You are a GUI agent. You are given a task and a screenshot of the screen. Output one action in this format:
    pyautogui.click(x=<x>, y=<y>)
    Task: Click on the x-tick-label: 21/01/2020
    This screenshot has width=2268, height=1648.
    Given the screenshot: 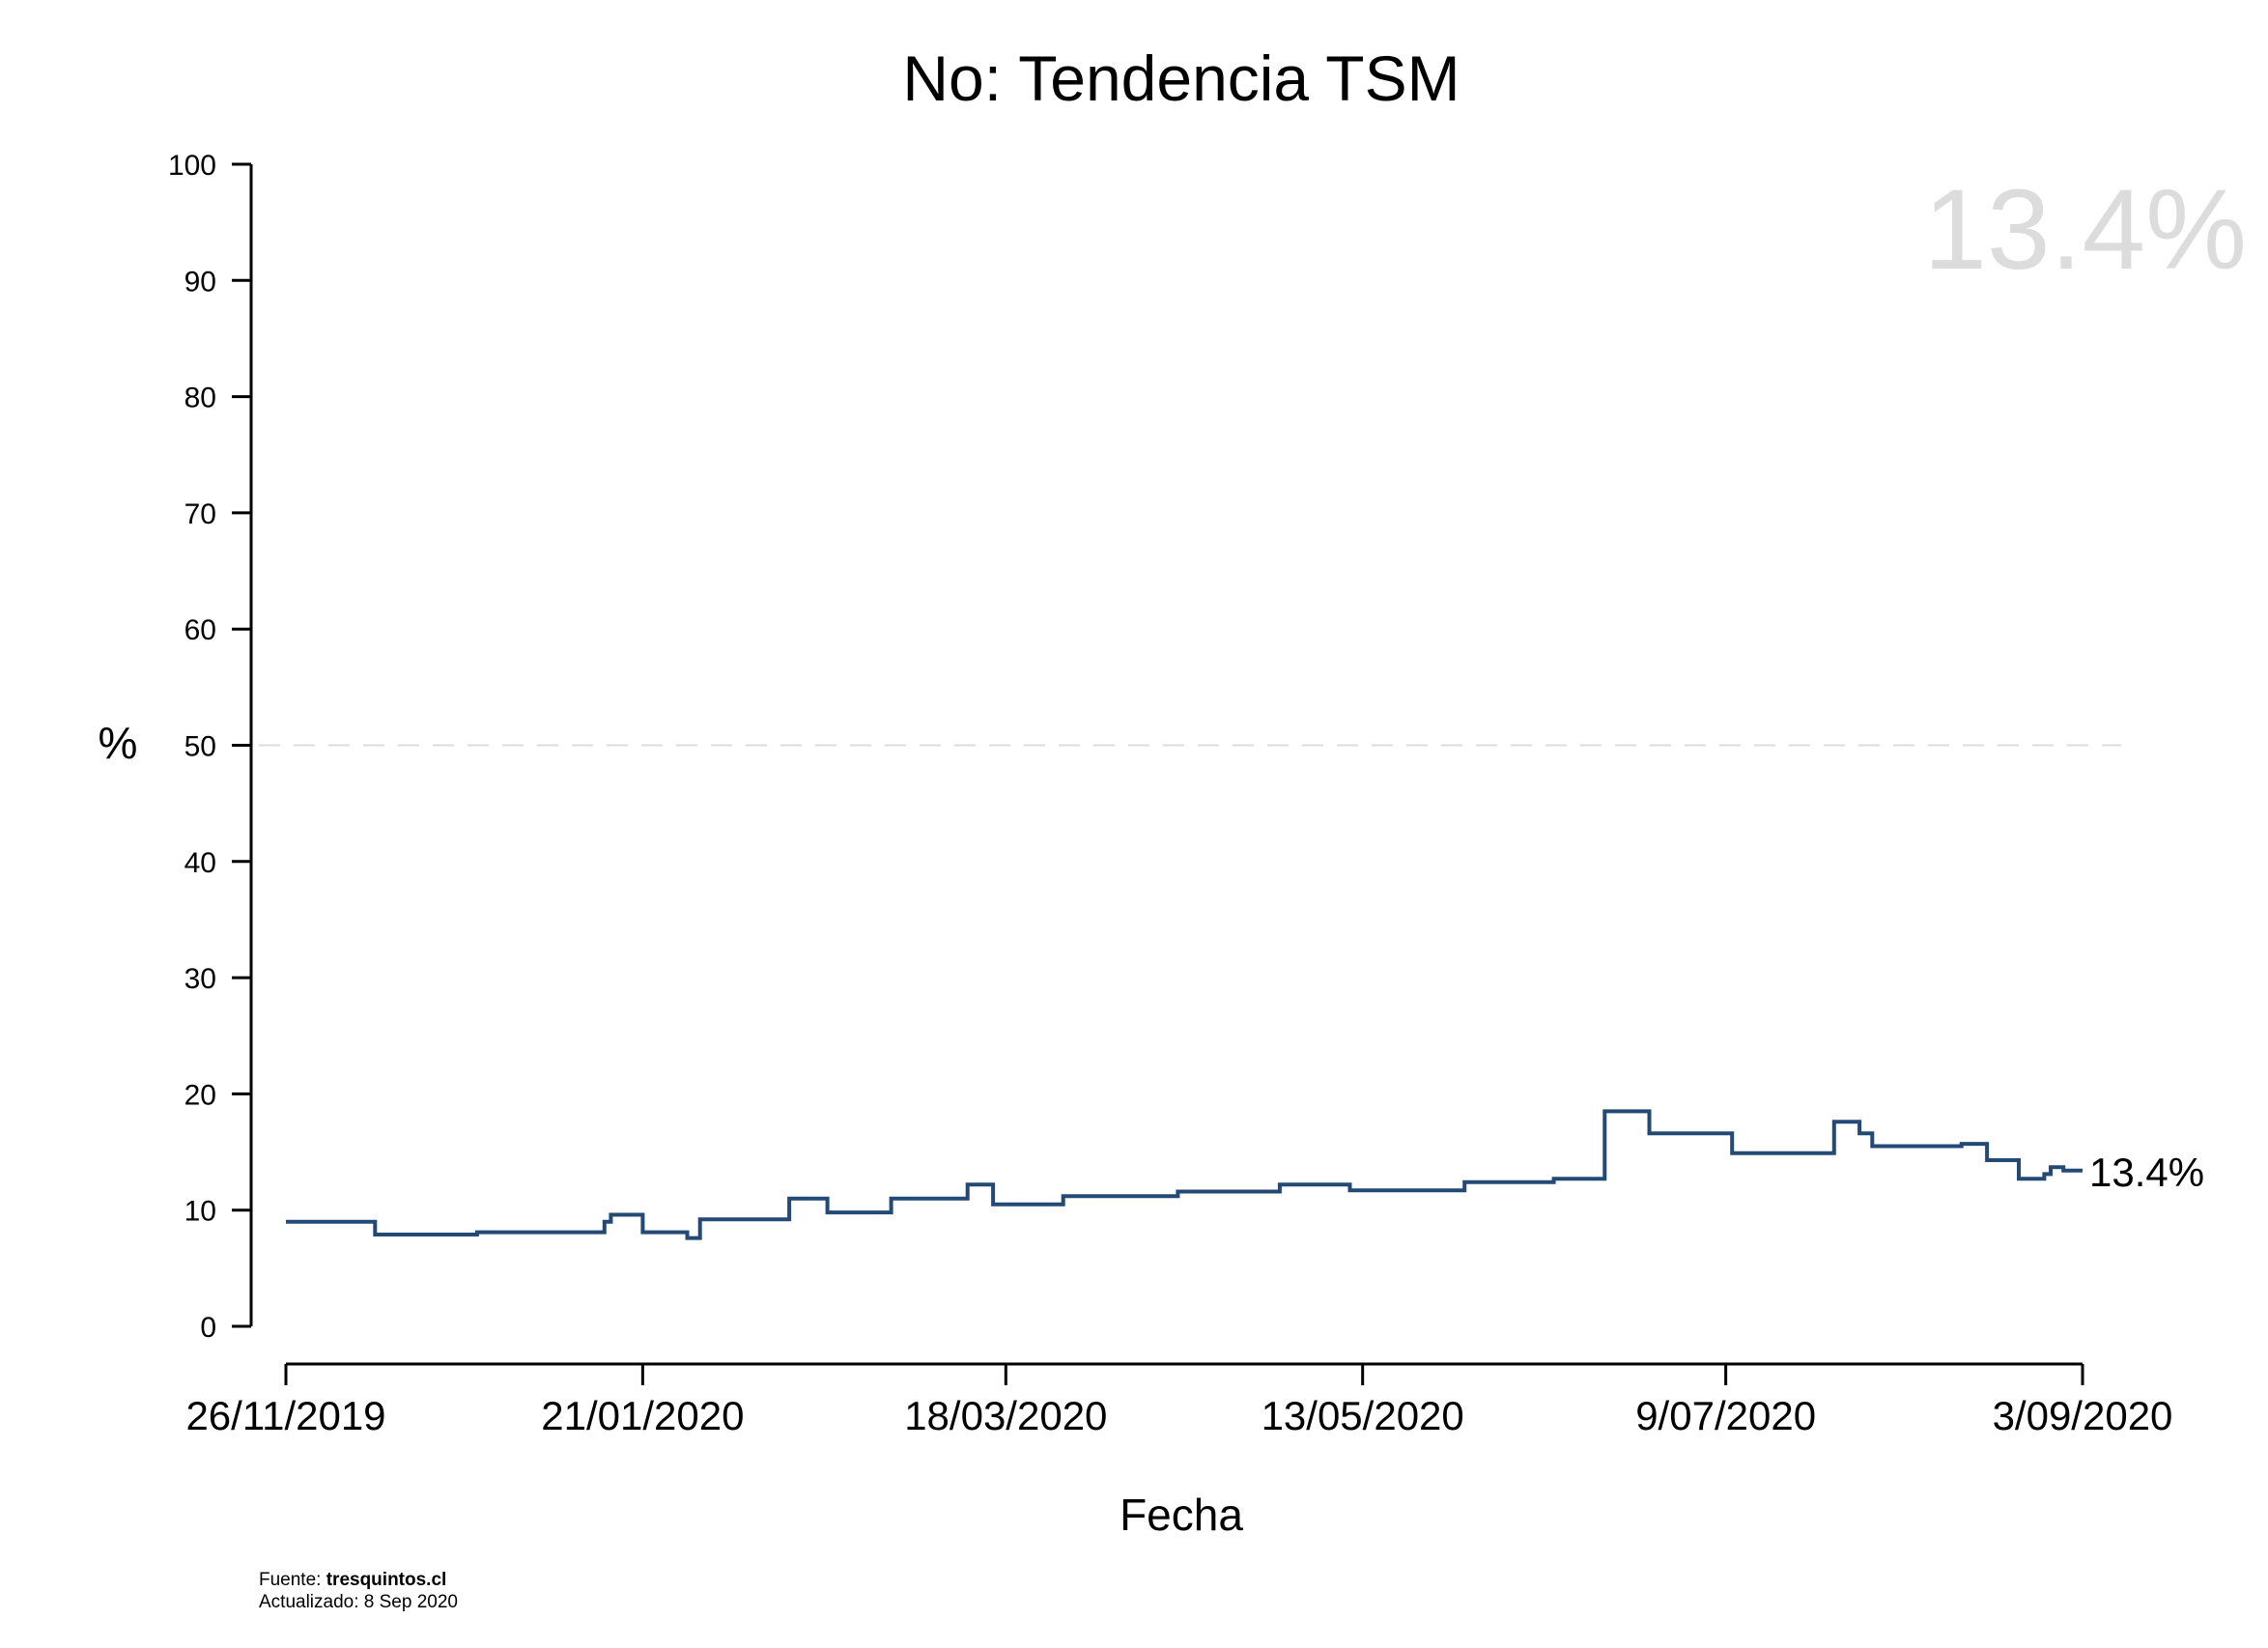 What is the action you would take?
    pyautogui.click(x=642, y=1415)
    